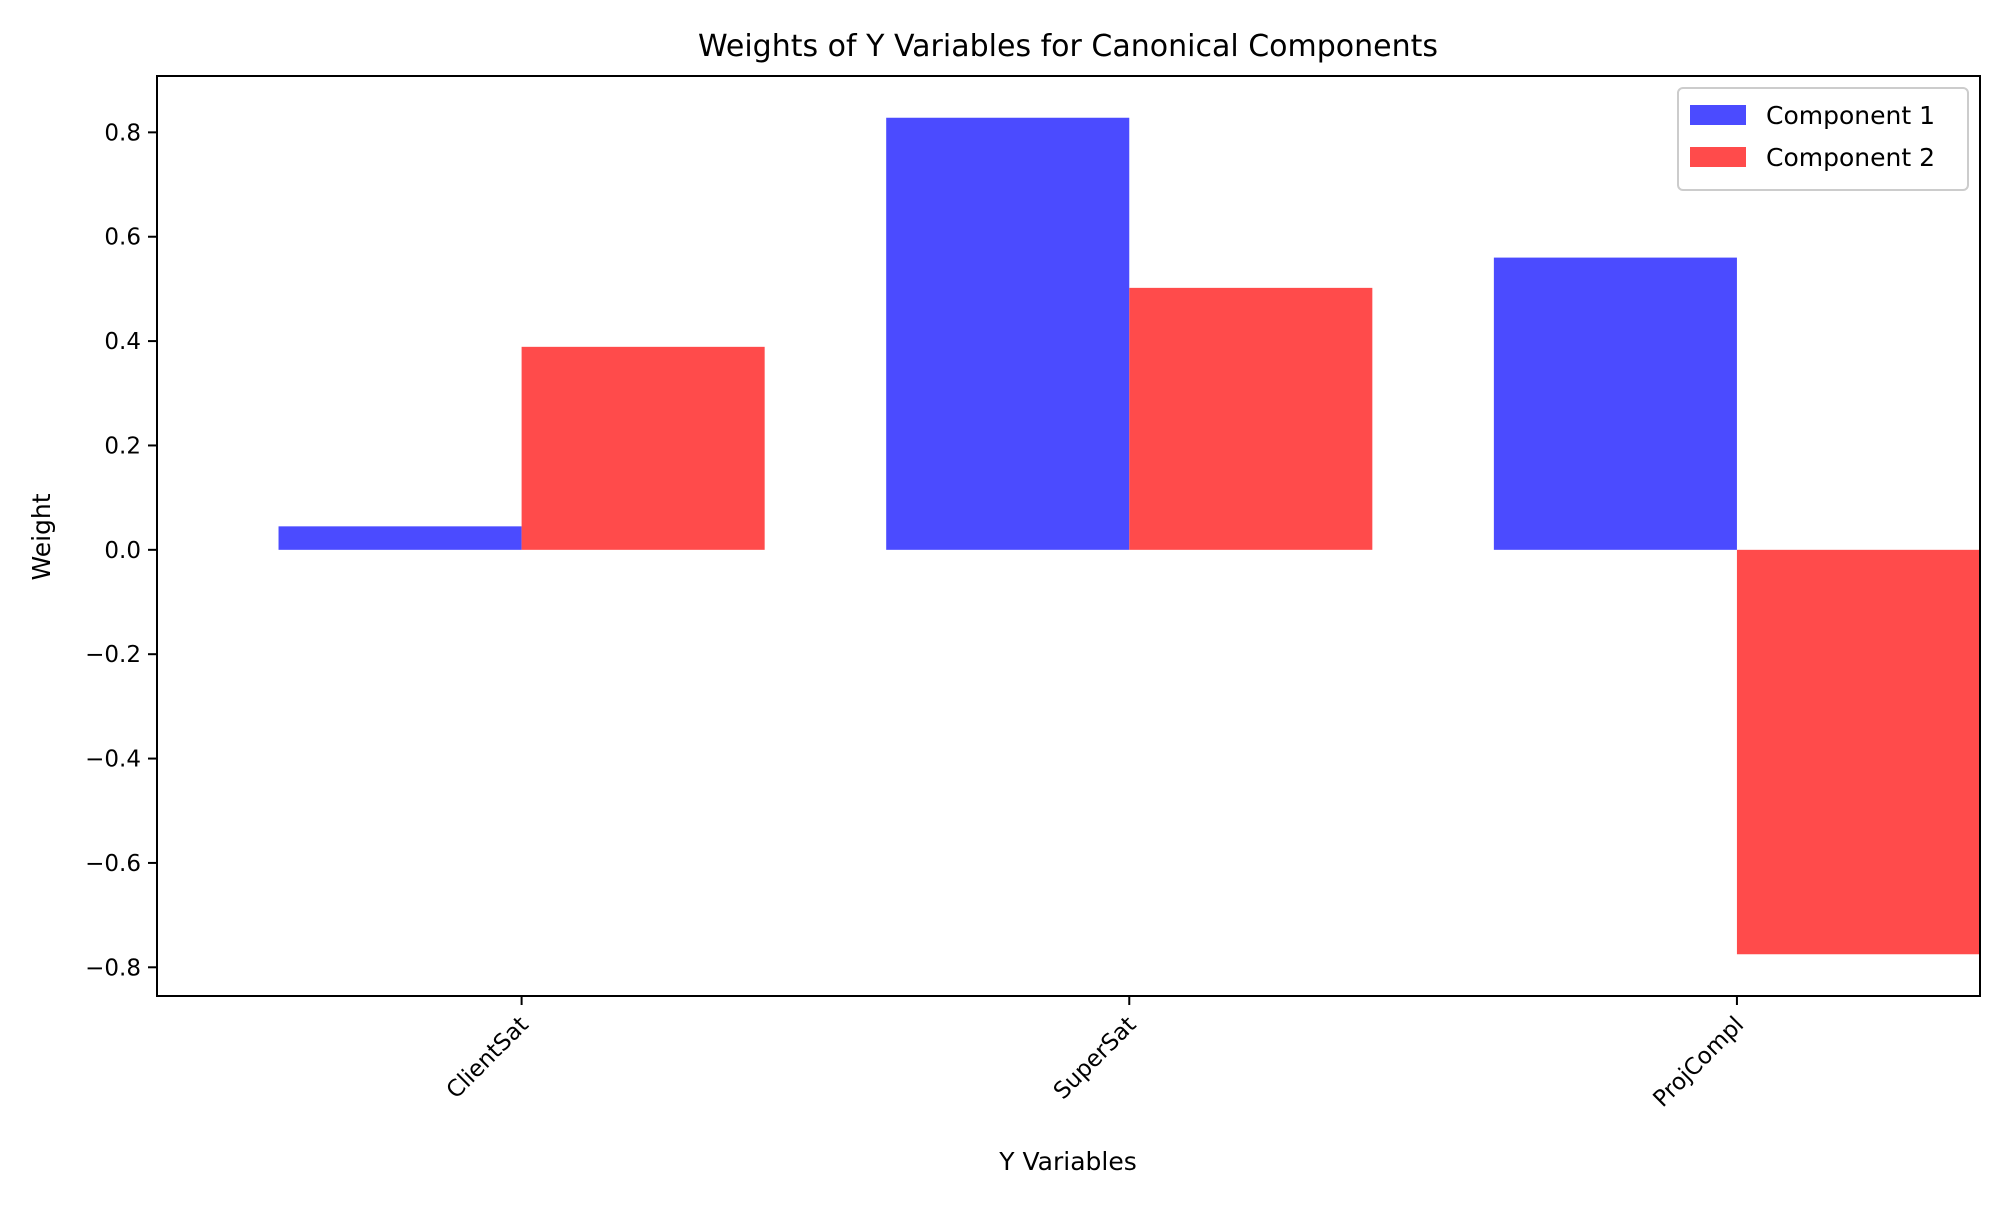  I want to click on y-tick-label: 0.2, so click(122, 446).